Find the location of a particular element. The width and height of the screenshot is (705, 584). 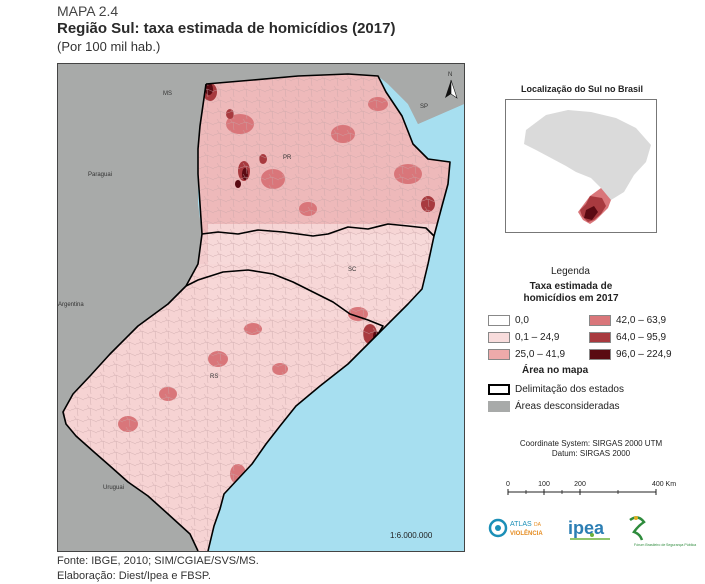

svg-text: 200 is located at coordinates (580, 484).